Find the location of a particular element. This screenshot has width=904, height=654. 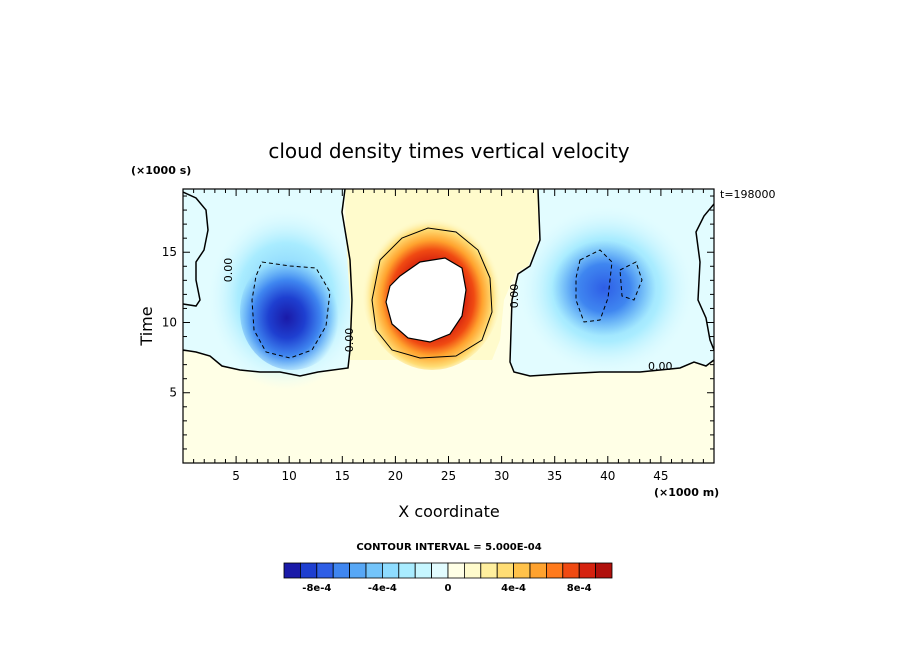

right-downdraft-core is located at coordinates (604, 288).